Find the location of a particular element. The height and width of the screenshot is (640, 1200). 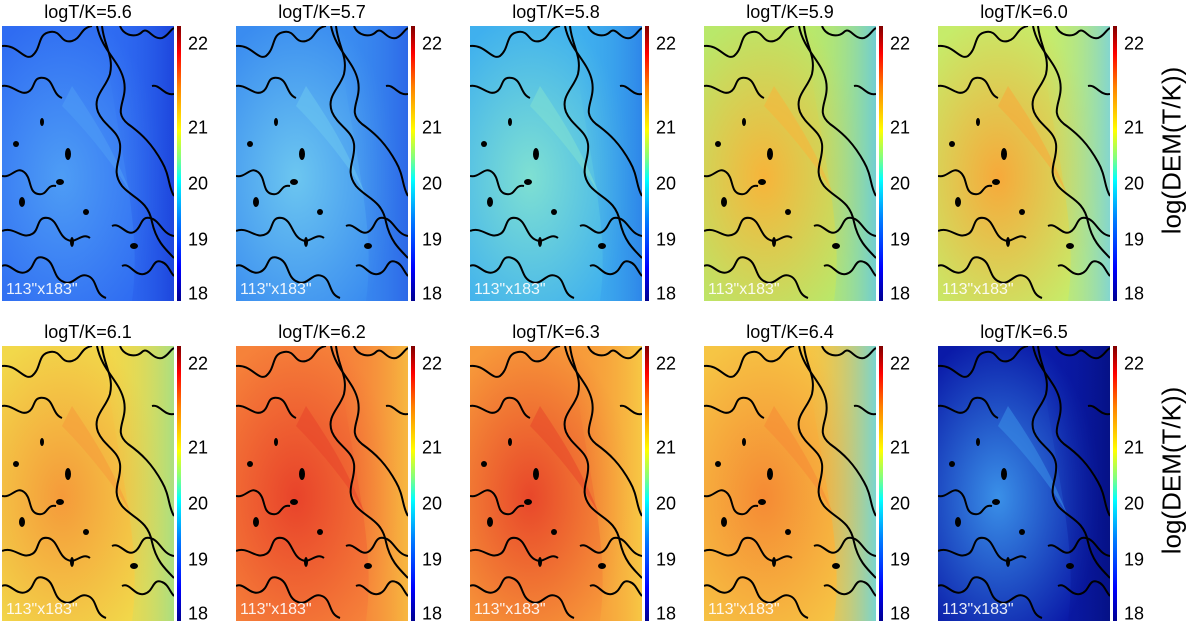

panel-title: logT/K=6.3 is located at coordinates (556, 332).